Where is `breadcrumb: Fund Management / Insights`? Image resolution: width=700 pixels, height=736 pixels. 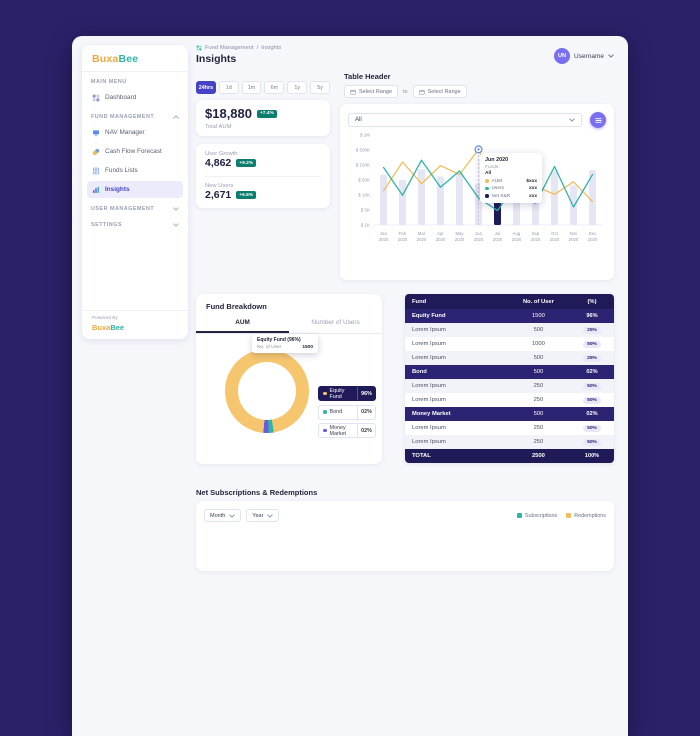
breadcrumb: Fund Management / Insights is located at coordinates (238, 48).